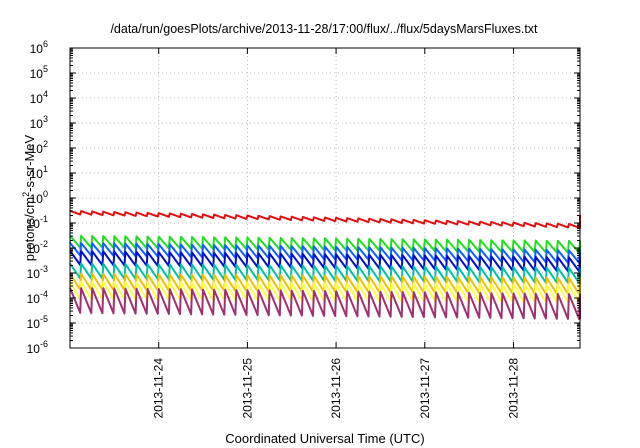  What do you see at coordinates (37, 322) in the screenshot?
I see `y-tick-label: 10⁻⁵` at bounding box center [37, 322].